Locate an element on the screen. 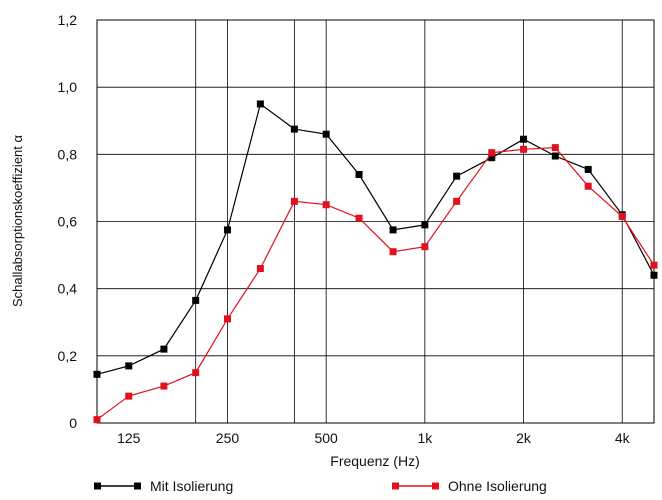 The height and width of the screenshot is (500, 662). y-tick-label: 0,8 is located at coordinates (68, 154).